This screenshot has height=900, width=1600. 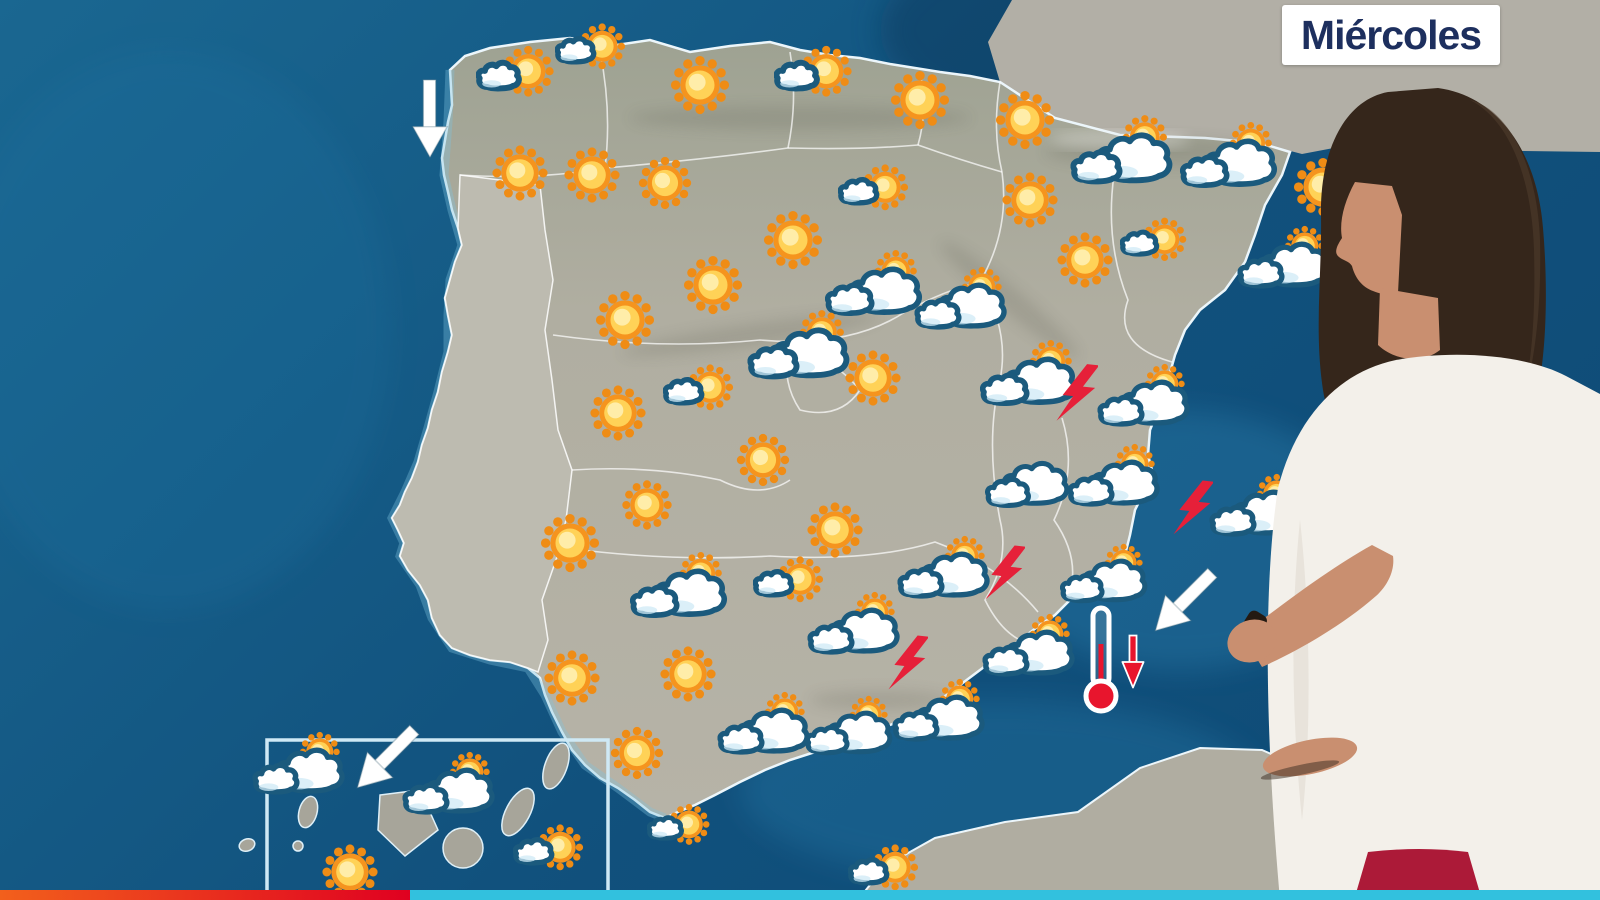 I want to click on ticker-bar-red, so click(x=205, y=895).